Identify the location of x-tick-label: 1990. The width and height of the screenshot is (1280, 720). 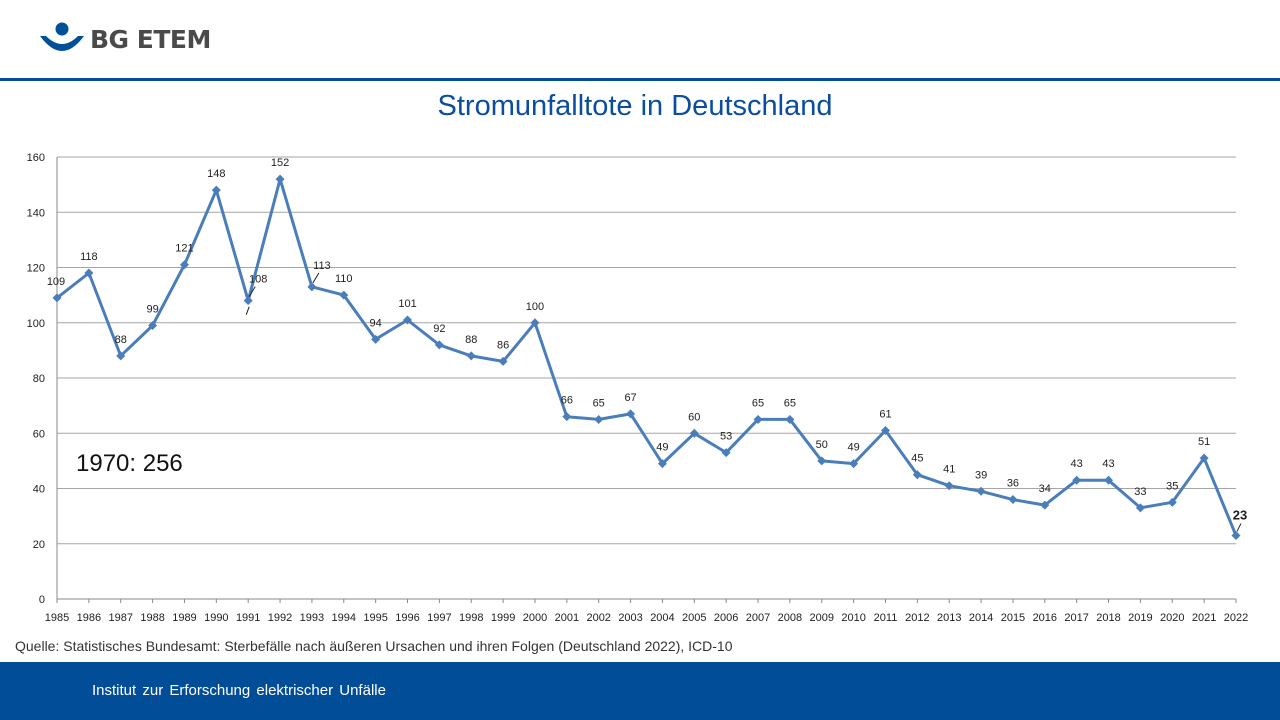
(216, 618).